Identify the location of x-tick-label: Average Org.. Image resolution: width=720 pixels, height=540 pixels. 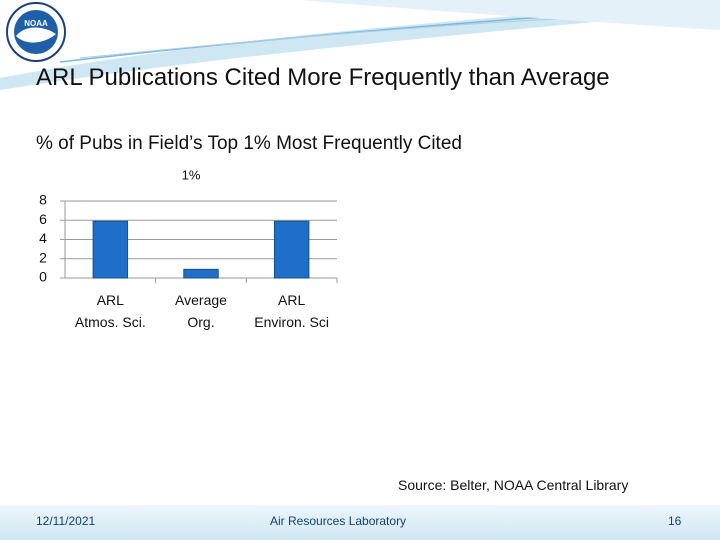
(201, 311).